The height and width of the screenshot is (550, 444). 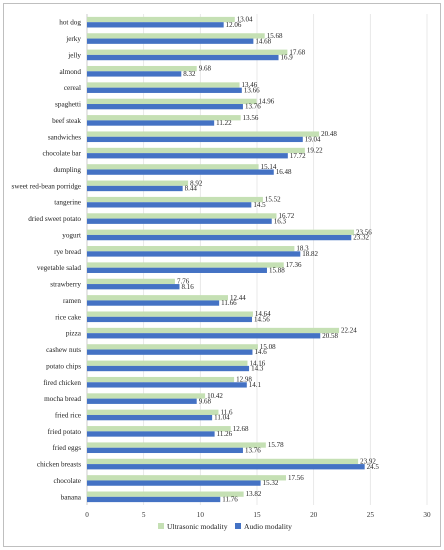 I want to click on x-tick-label: 30, so click(x=427, y=515).